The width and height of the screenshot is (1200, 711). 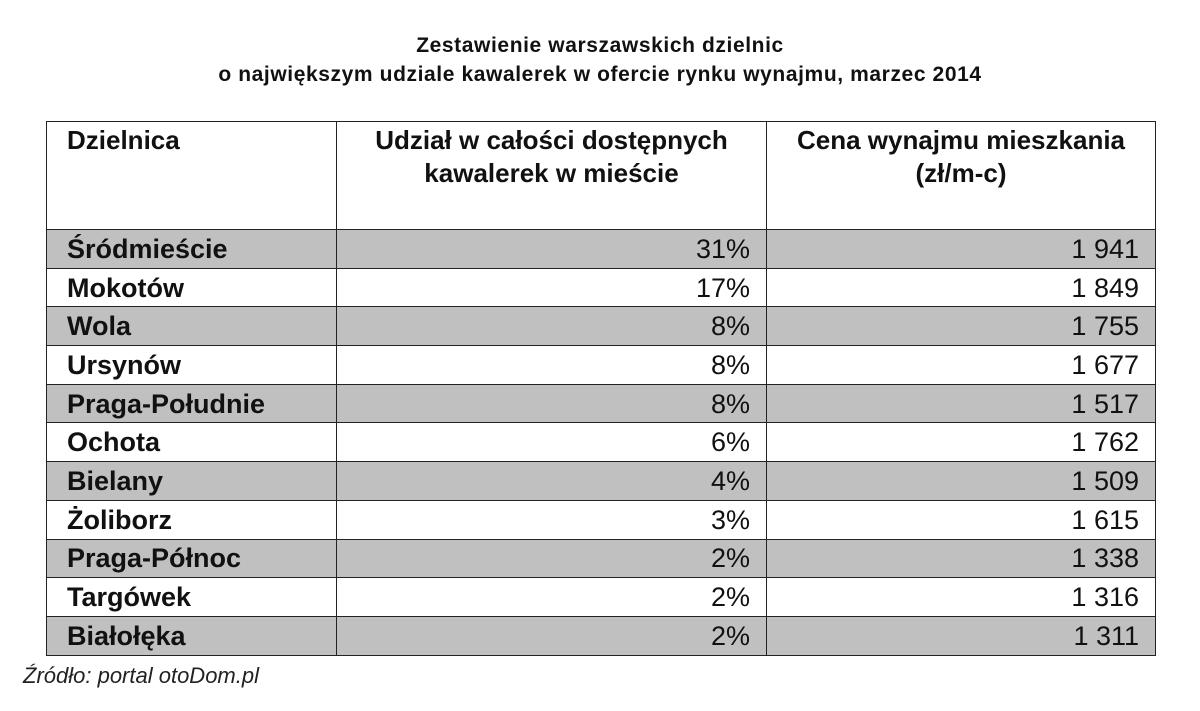 What do you see at coordinates (600, 45) in the screenshot?
I see `title-line-1: Zestawienie warszawskich dzielnic` at bounding box center [600, 45].